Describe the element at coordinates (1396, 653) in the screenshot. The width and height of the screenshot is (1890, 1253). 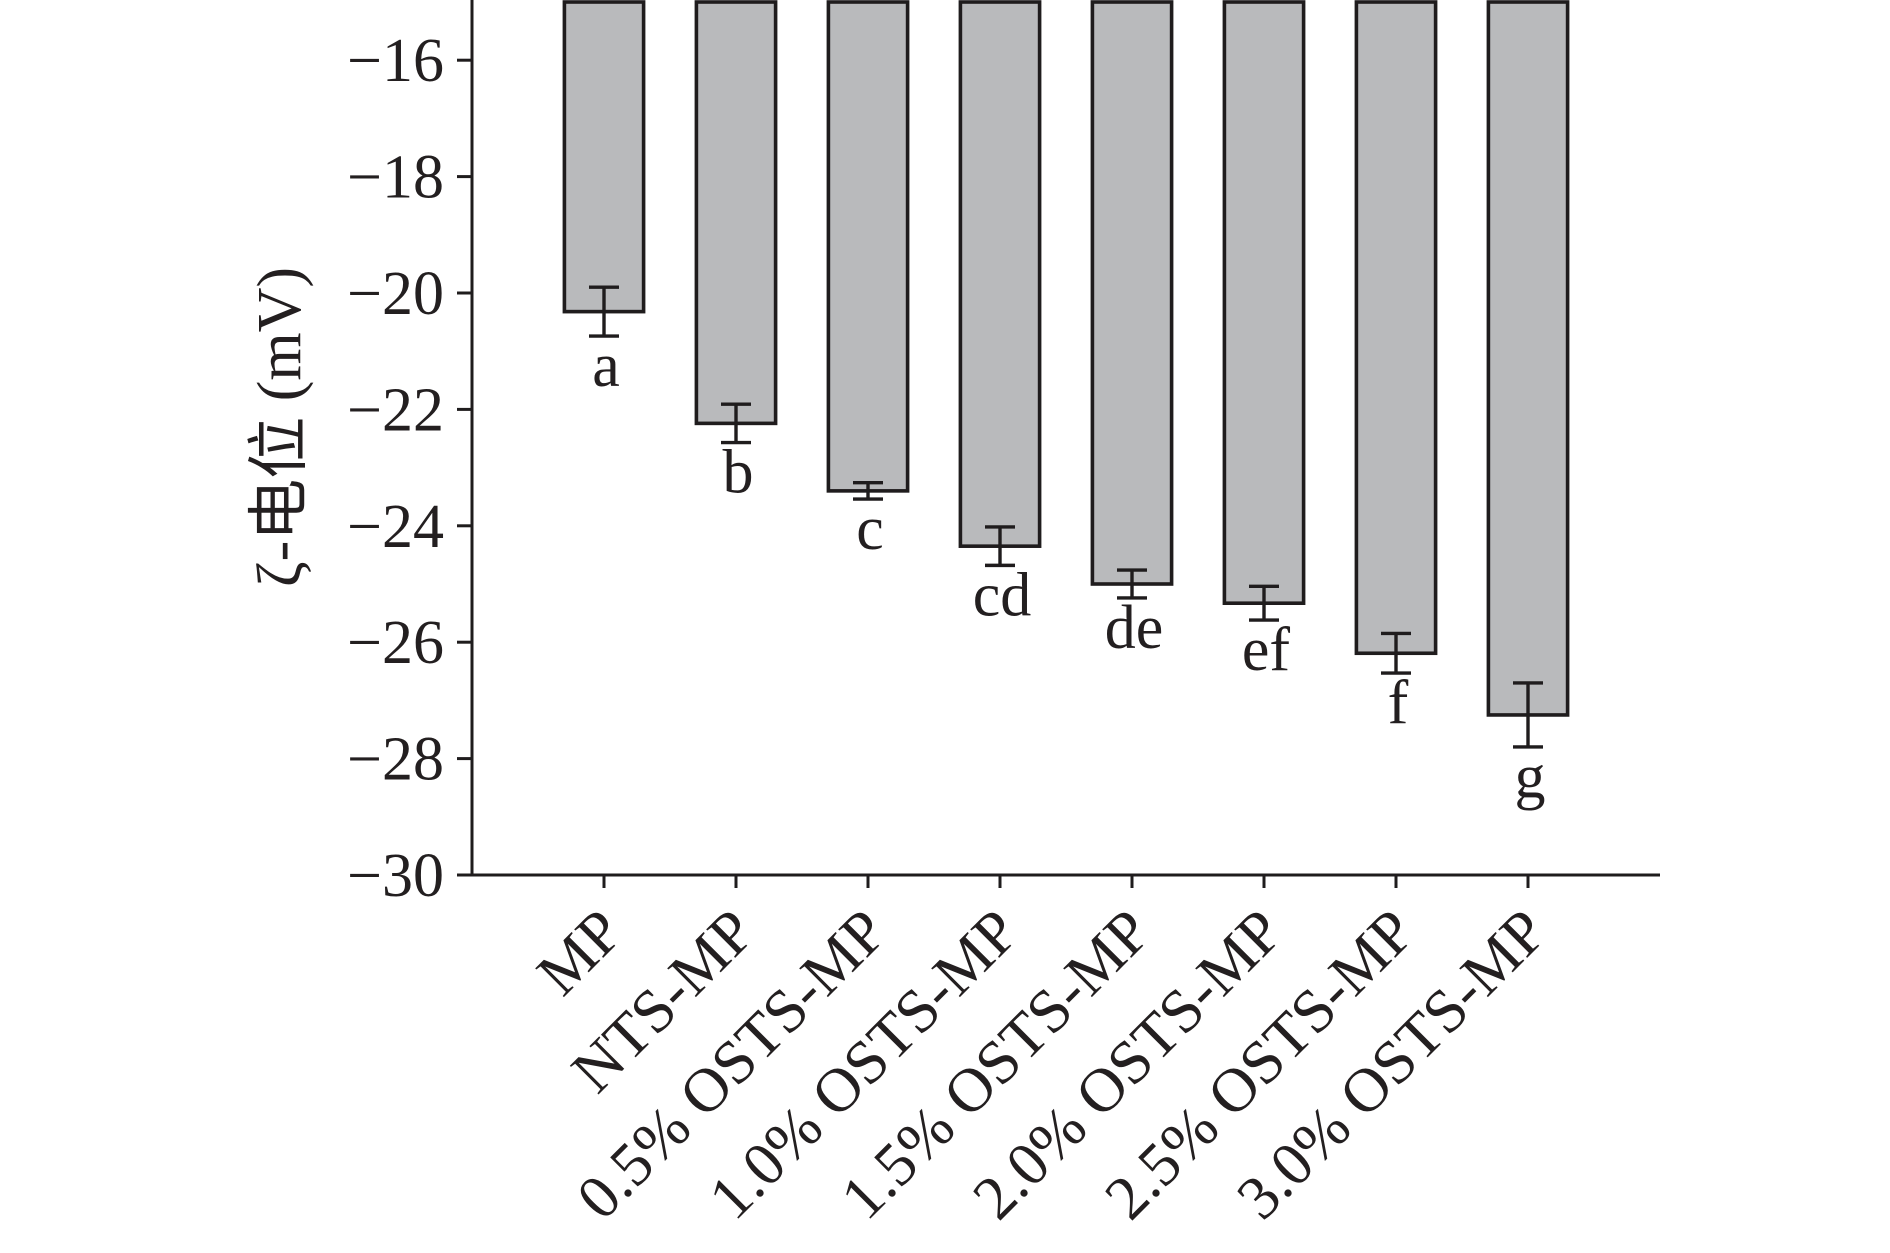
I see `error-bar-2-5-pct-osts-mp` at that location.